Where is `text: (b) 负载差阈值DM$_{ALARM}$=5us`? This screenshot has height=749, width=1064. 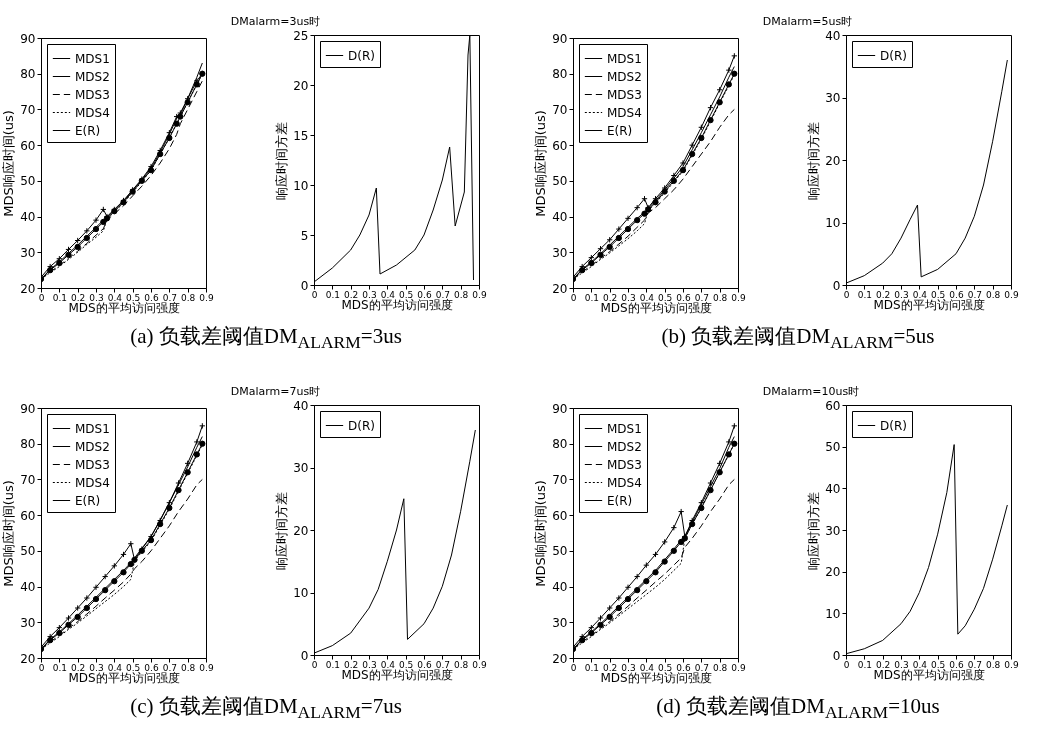
text: (b) 负载差阈值DM$_{ALARM}$=5us is located at coordinates (798, 338).